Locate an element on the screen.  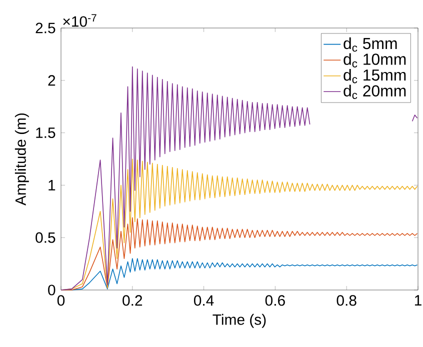
y-tick-label: 2 is located at coordinates (52, 80).